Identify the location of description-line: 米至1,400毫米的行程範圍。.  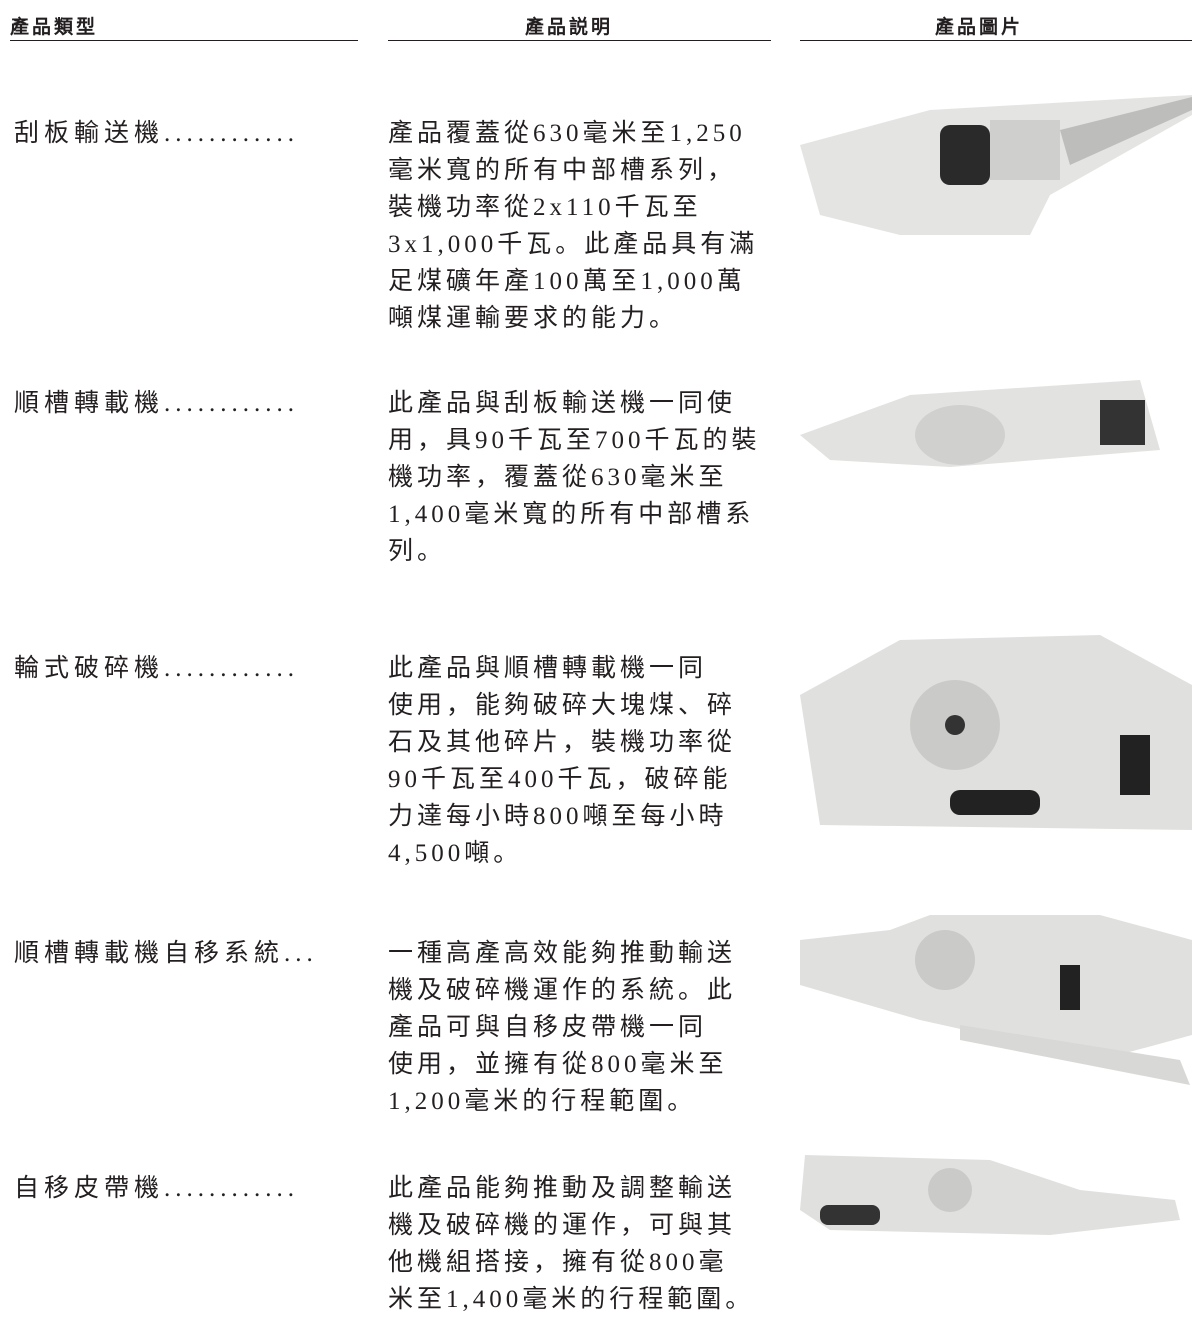
(571, 1299).